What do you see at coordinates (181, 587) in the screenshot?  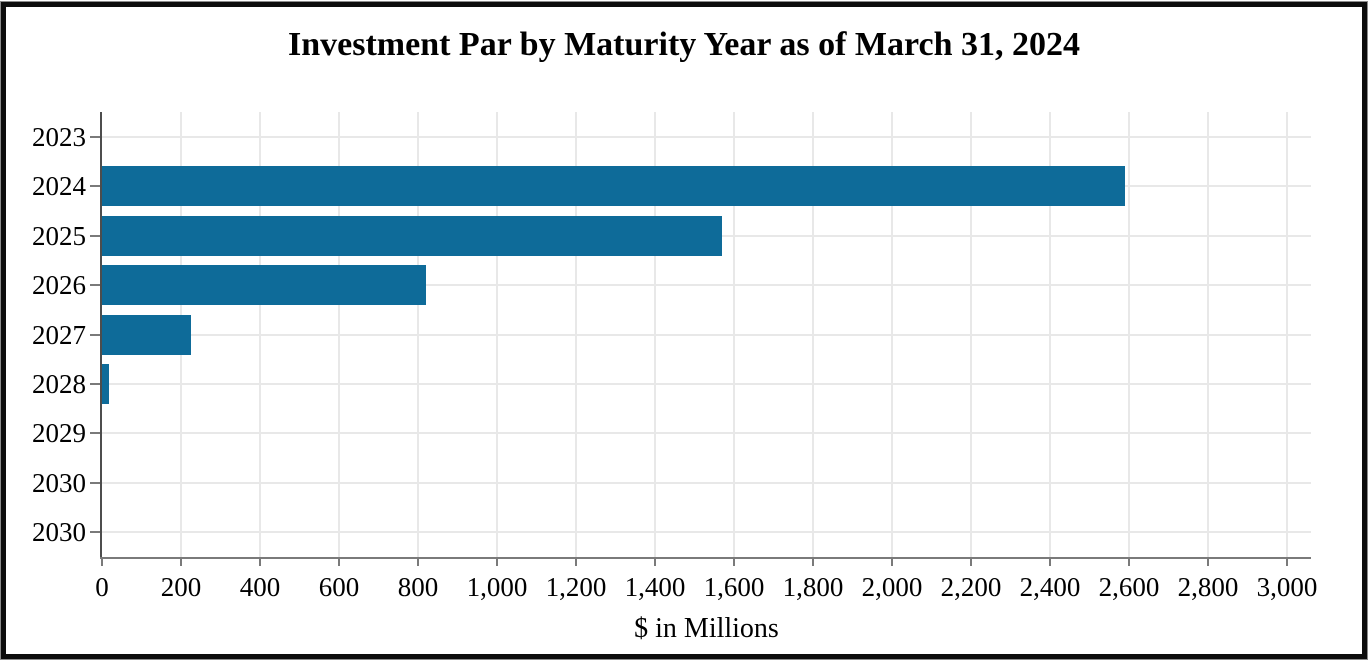 I see `x-axis-label: 200` at bounding box center [181, 587].